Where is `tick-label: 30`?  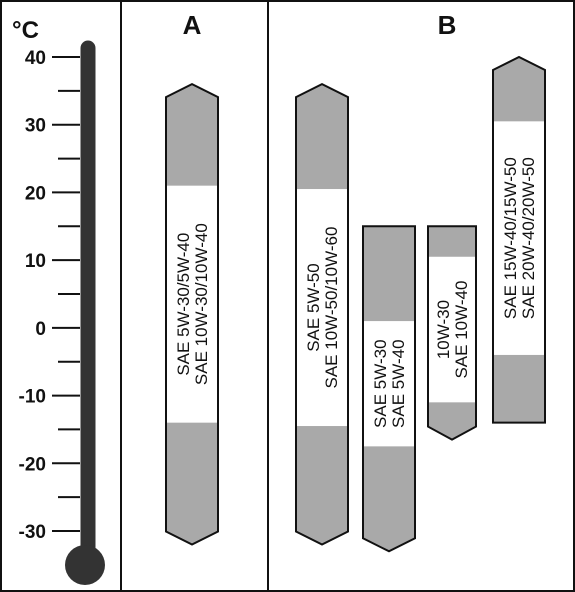
tick-label: 30 is located at coordinates (35, 126).